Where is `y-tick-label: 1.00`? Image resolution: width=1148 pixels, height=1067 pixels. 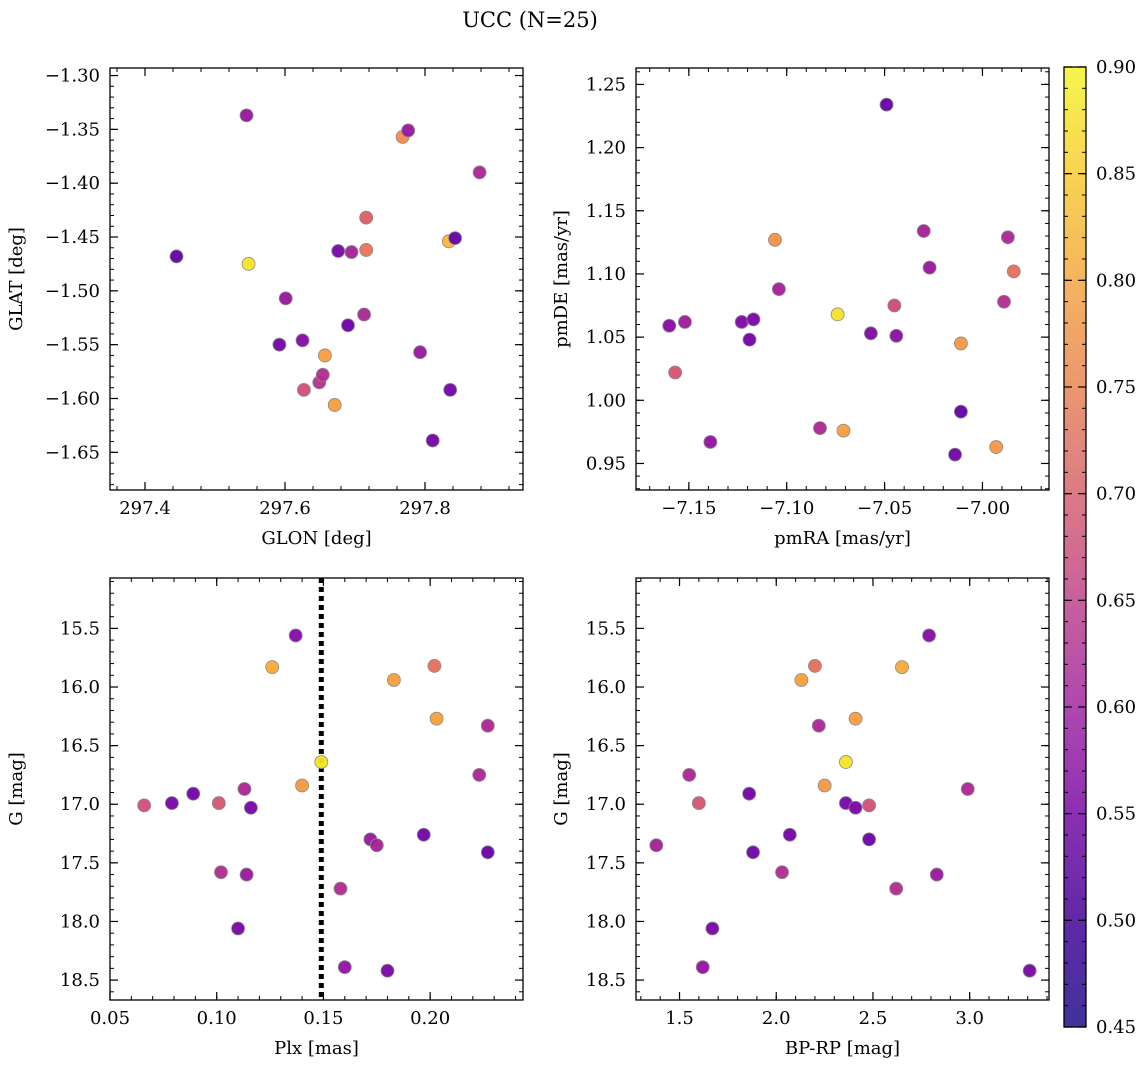
y-tick-label: 1.00 is located at coordinates (606, 400).